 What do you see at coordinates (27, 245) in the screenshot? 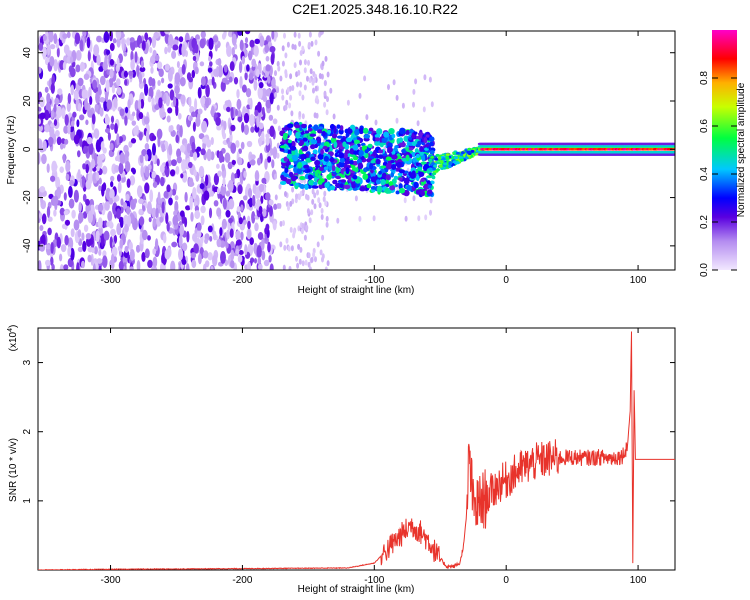
I see `y-tick-label: -40` at bounding box center [27, 245].